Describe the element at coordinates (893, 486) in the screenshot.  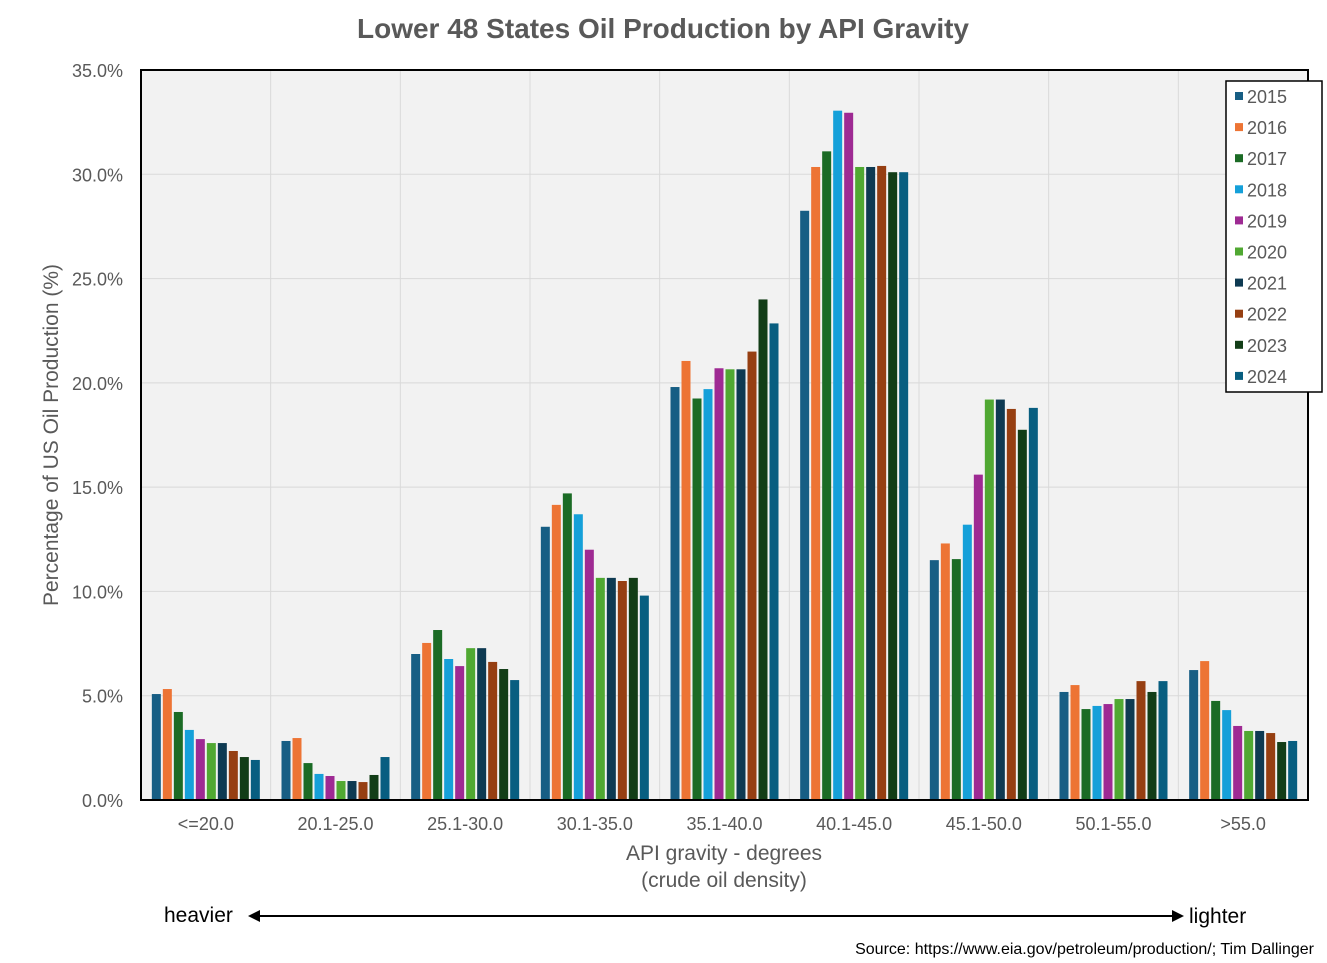
I see `bar-2023-40.1-45.0` at that location.